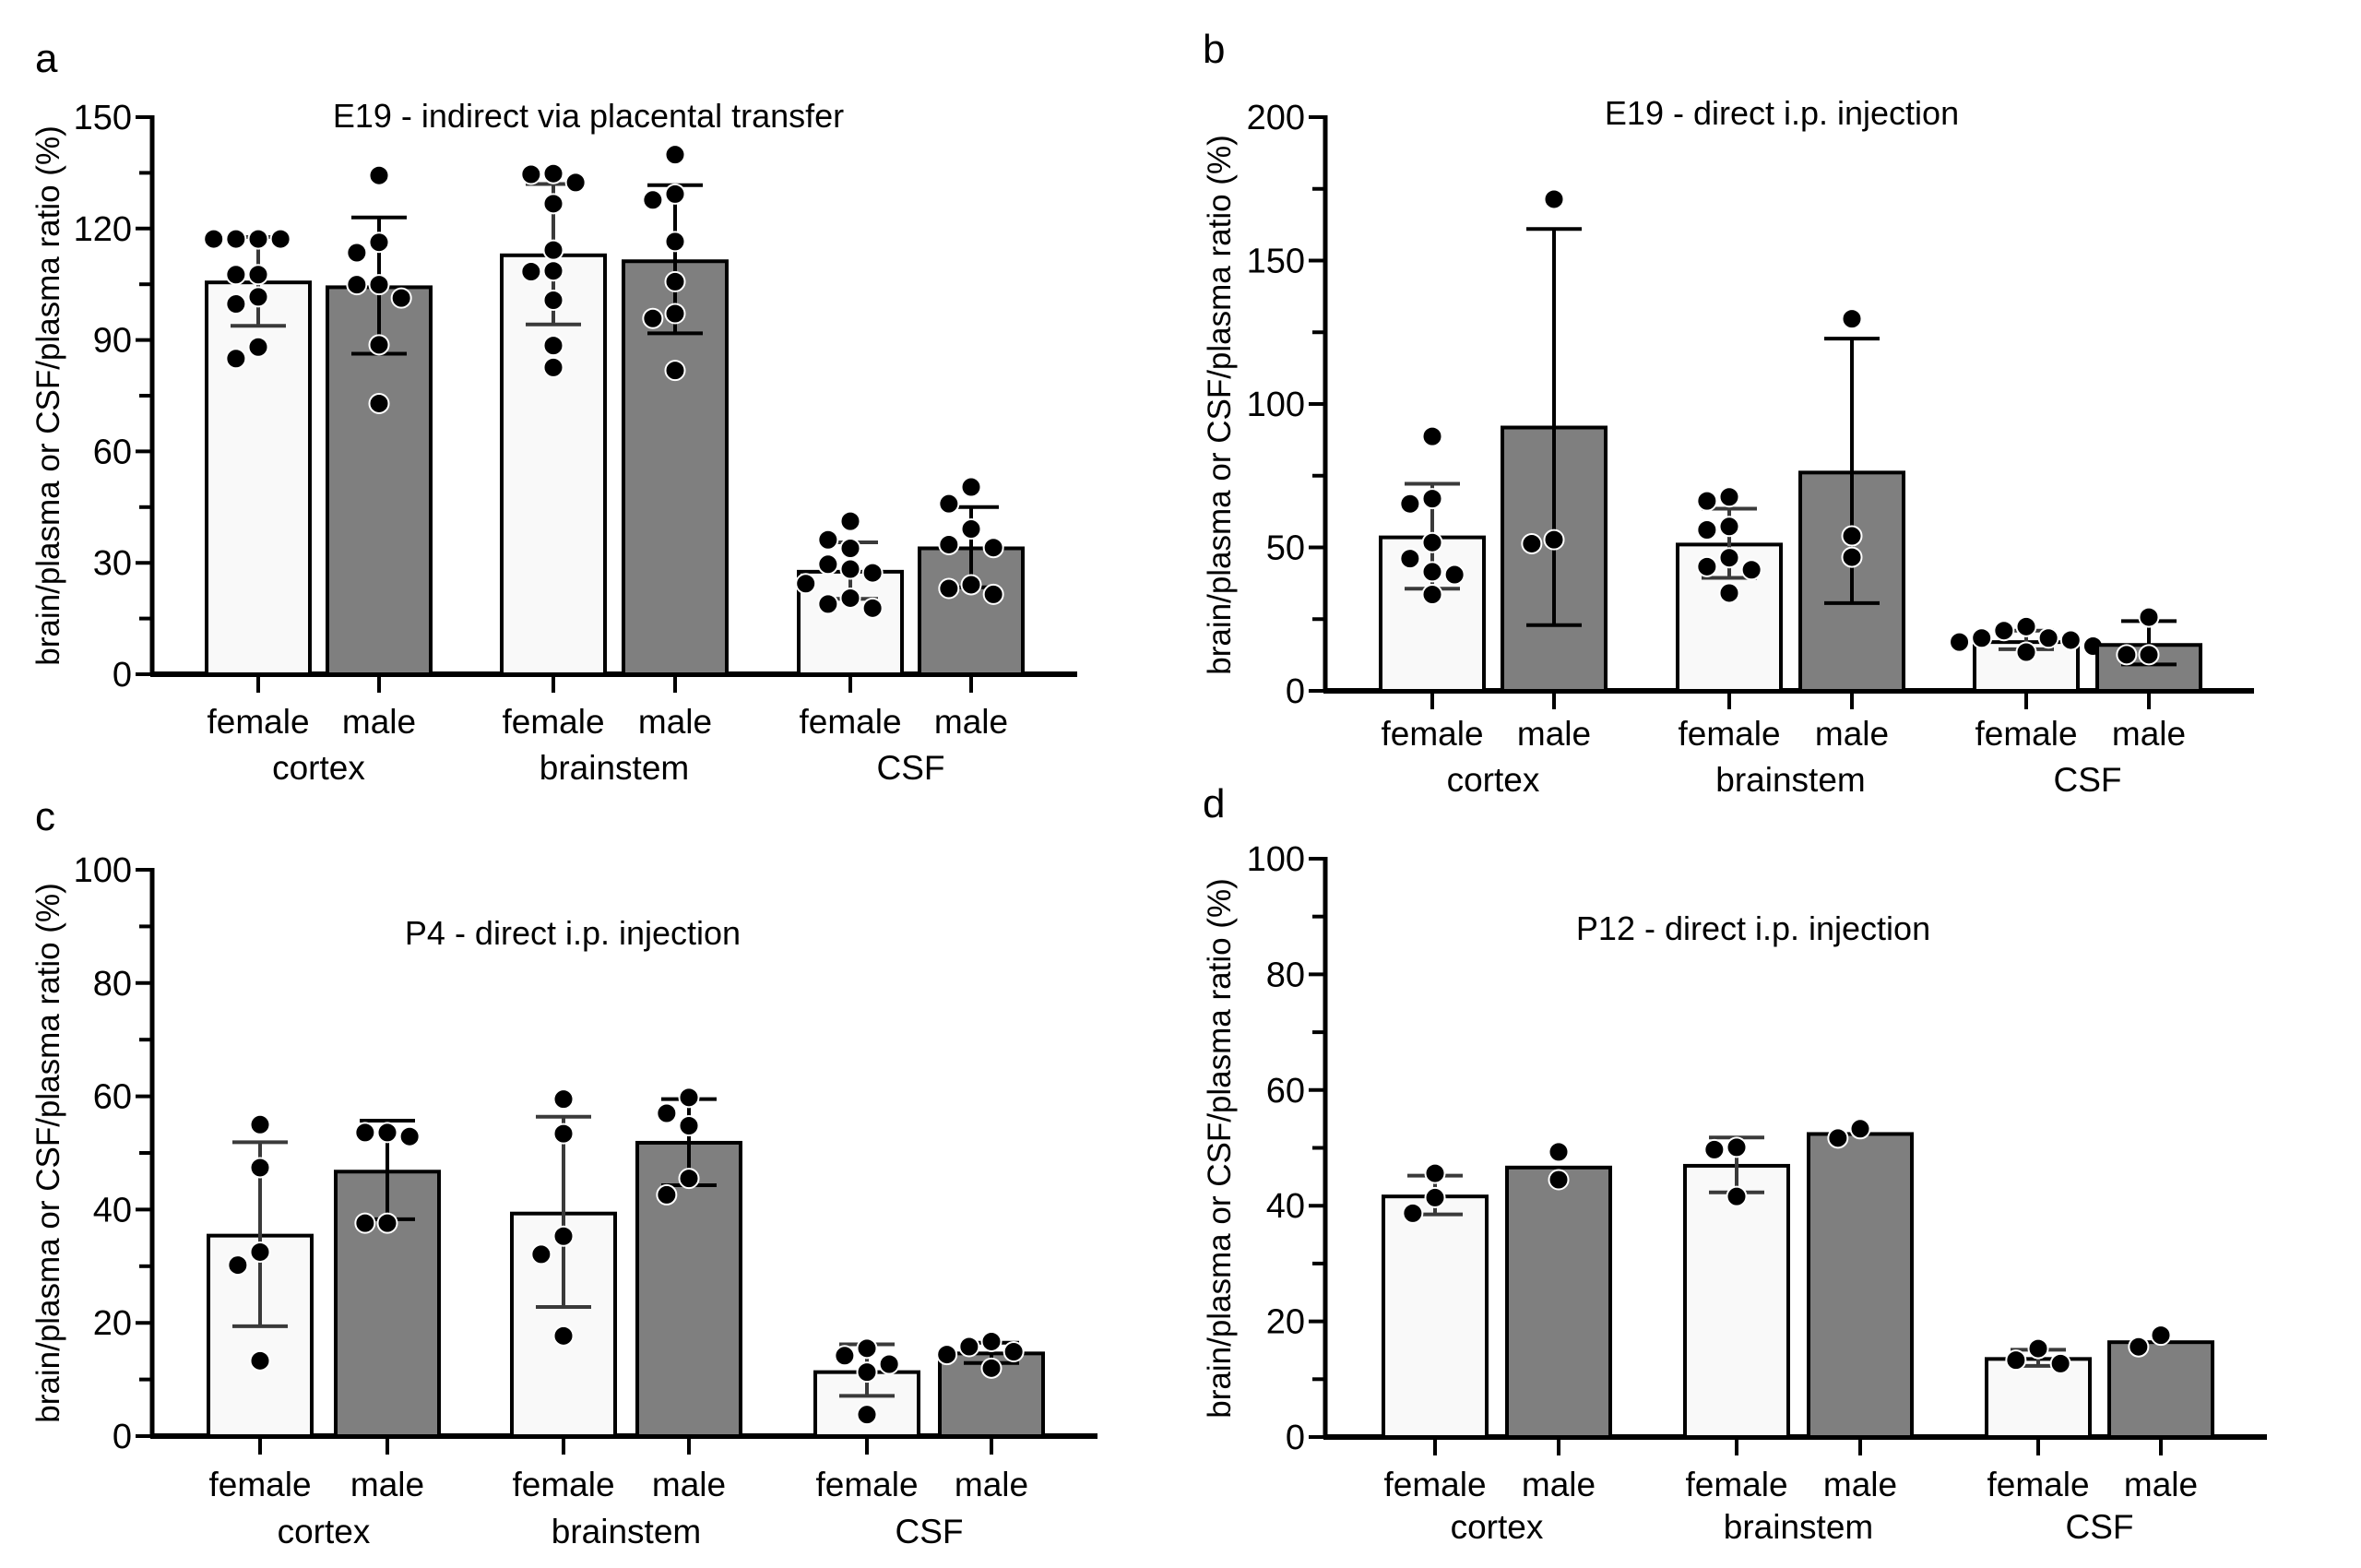  I want to click on bar-group-cortex-male, so click(379, 420).